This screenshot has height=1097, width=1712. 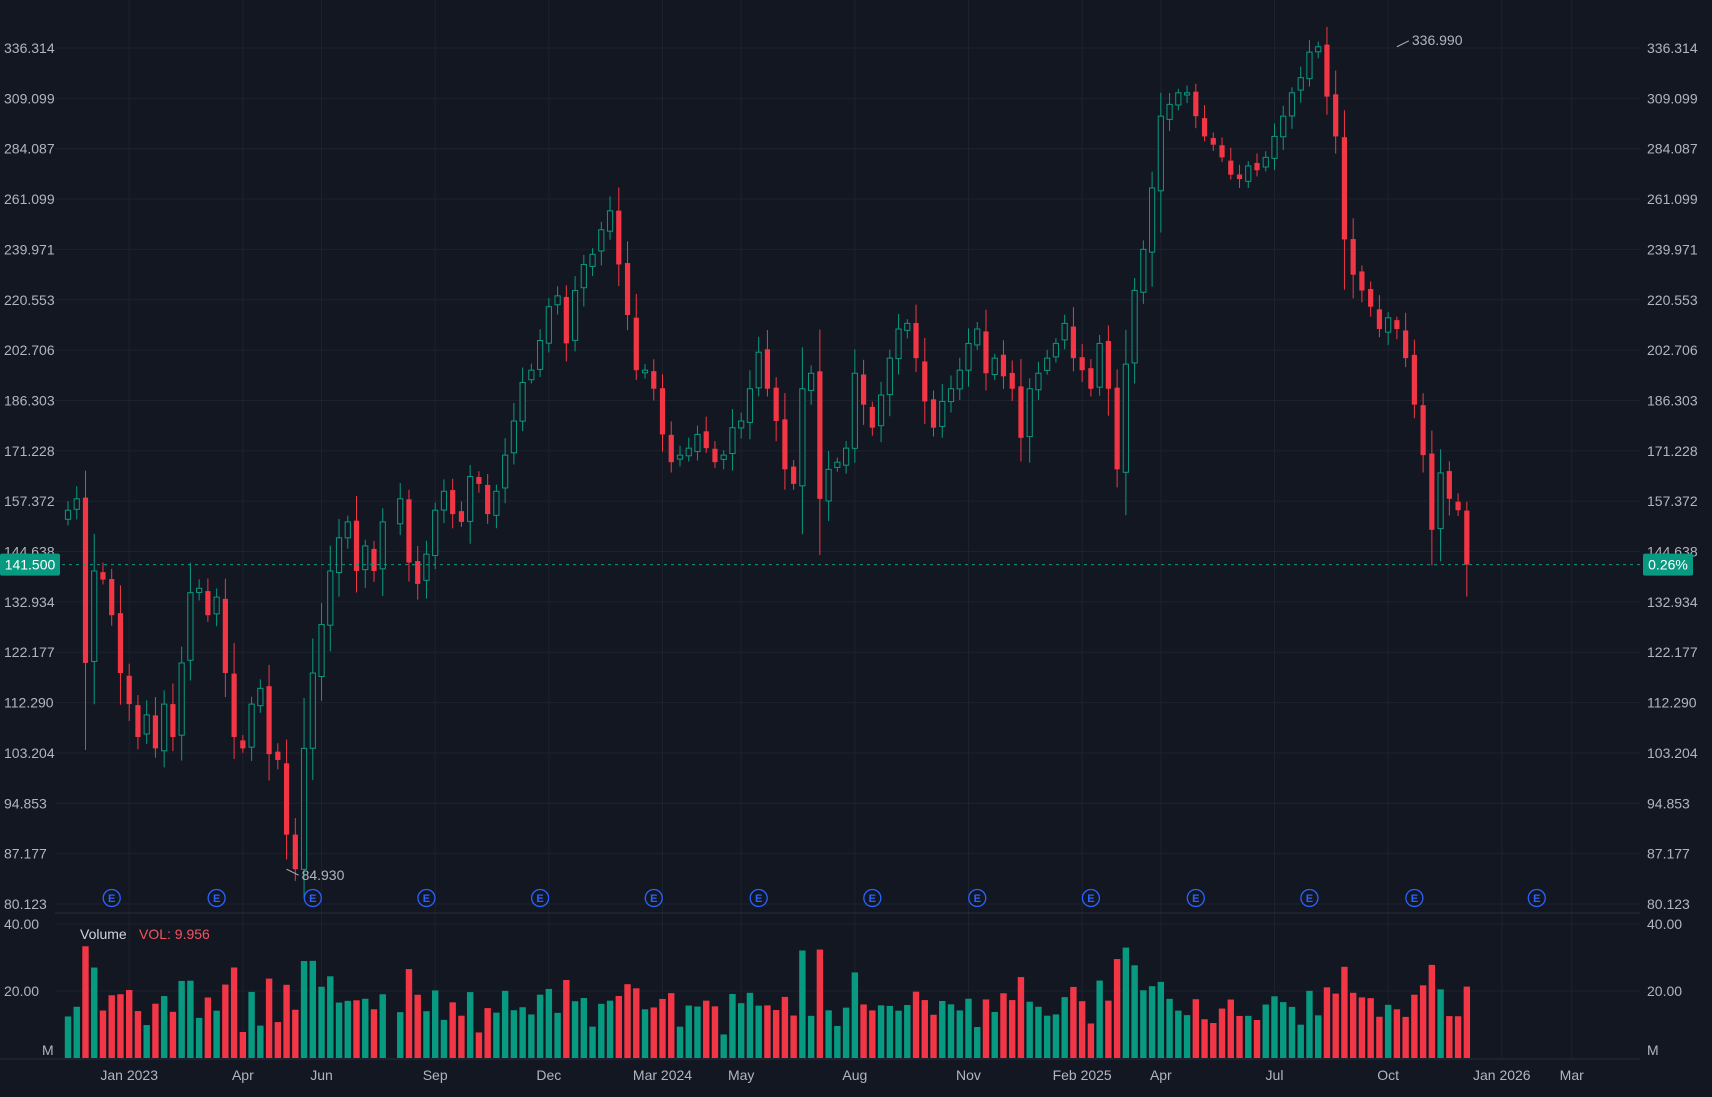 I want to click on price-tick-label-left: 80.123, so click(x=25, y=904).